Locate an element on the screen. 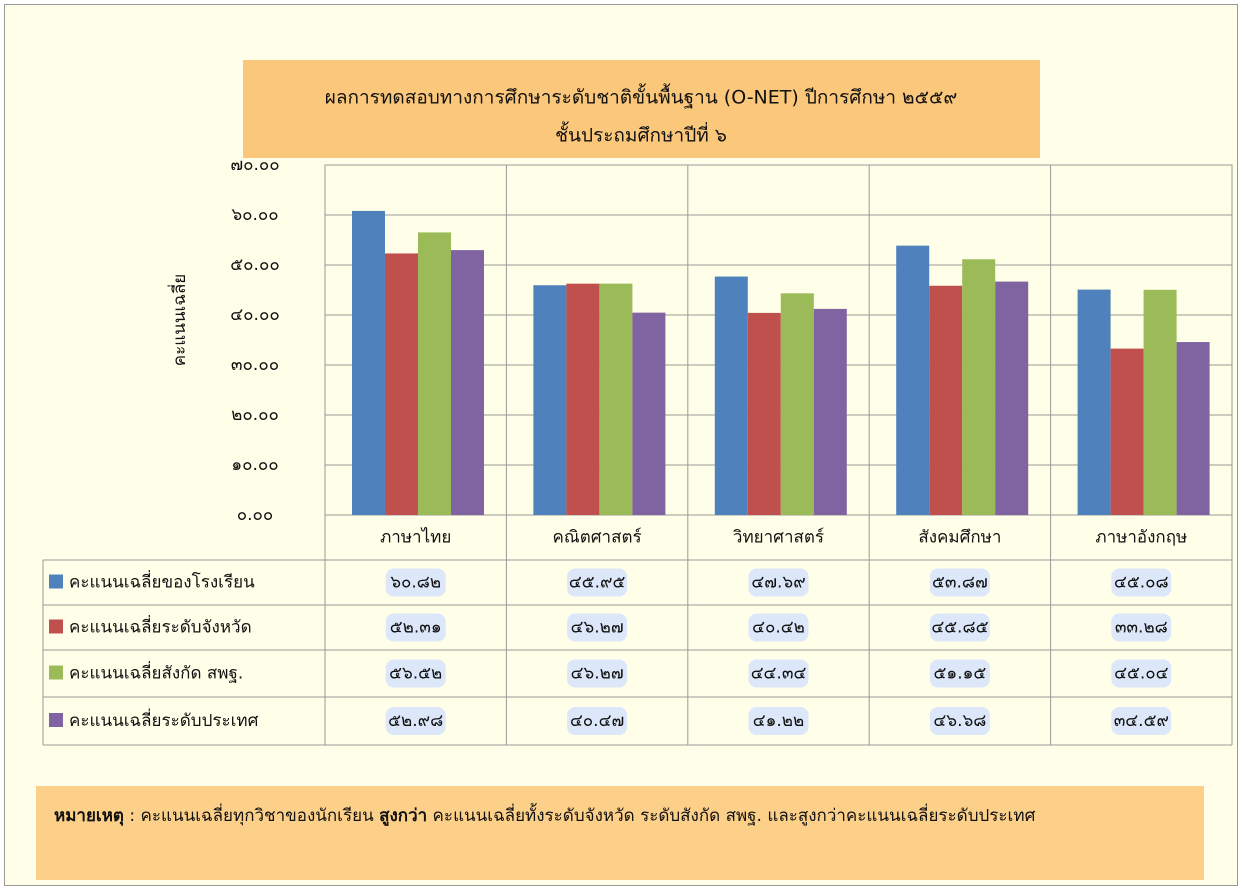 Image resolution: width=1242 pixels, height=890 pixels. value-label: ๔๕.๙๕ is located at coordinates (597, 583).